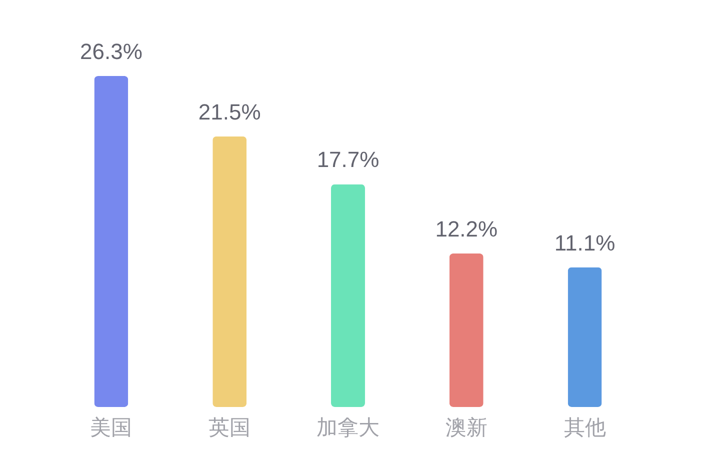 The height and width of the screenshot is (452, 702). What do you see at coordinates (229, 428) in the screenshot?
I see `x-tick-label: 英国` at bounding box center [229, 428].